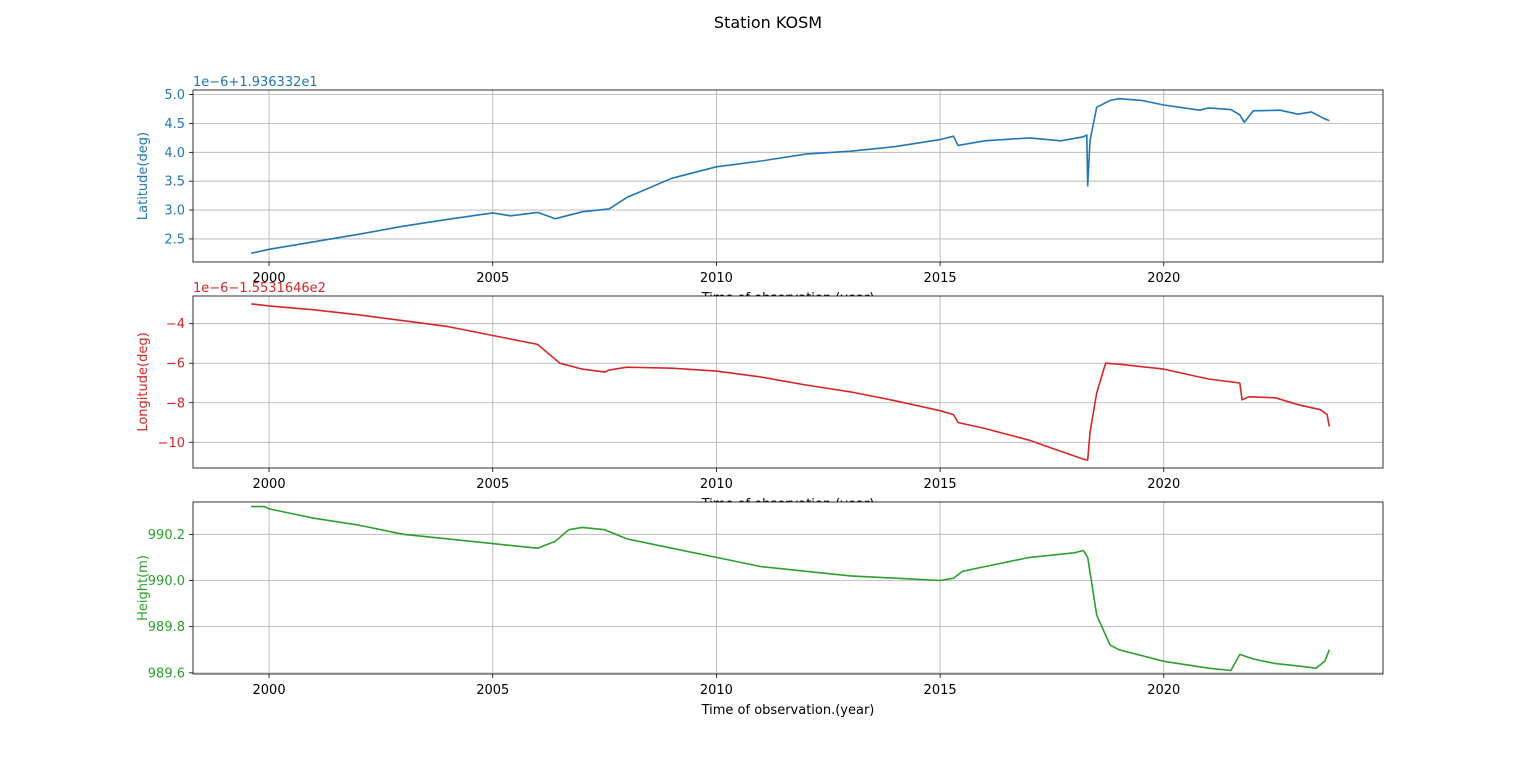 This screenshot has width=1536, height=757. I want to click on height-y-tick-label: 990.2, so click(166, 535).